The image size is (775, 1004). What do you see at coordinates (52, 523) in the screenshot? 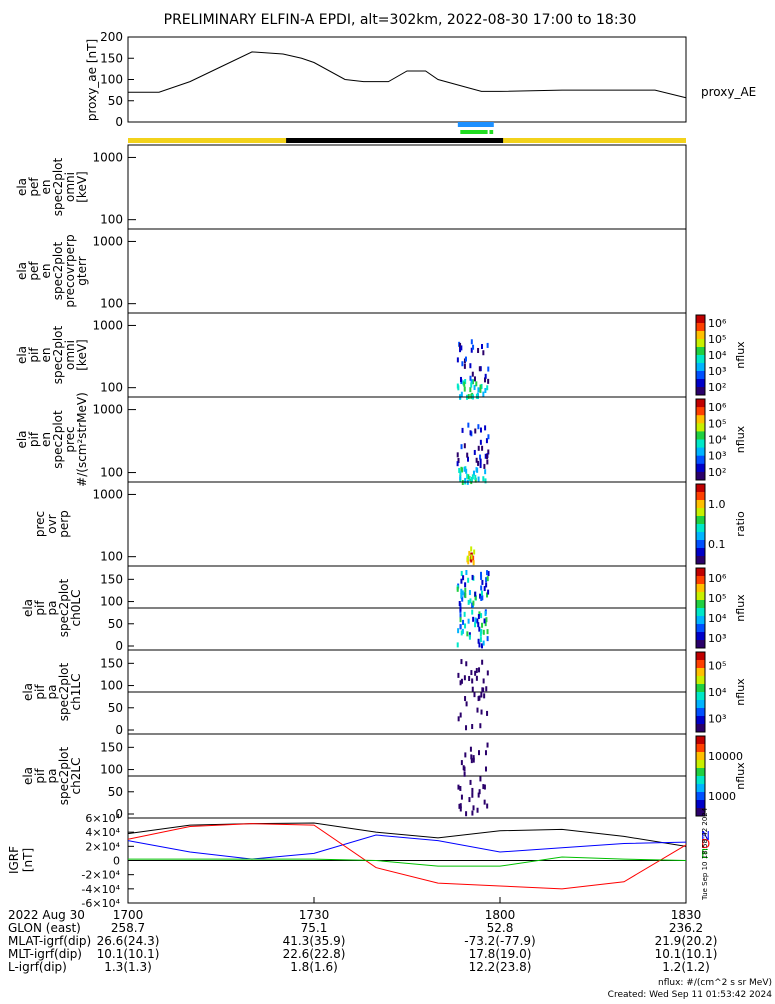
I see `panel-ylabel: ovr` at bounding box center [52, 523].